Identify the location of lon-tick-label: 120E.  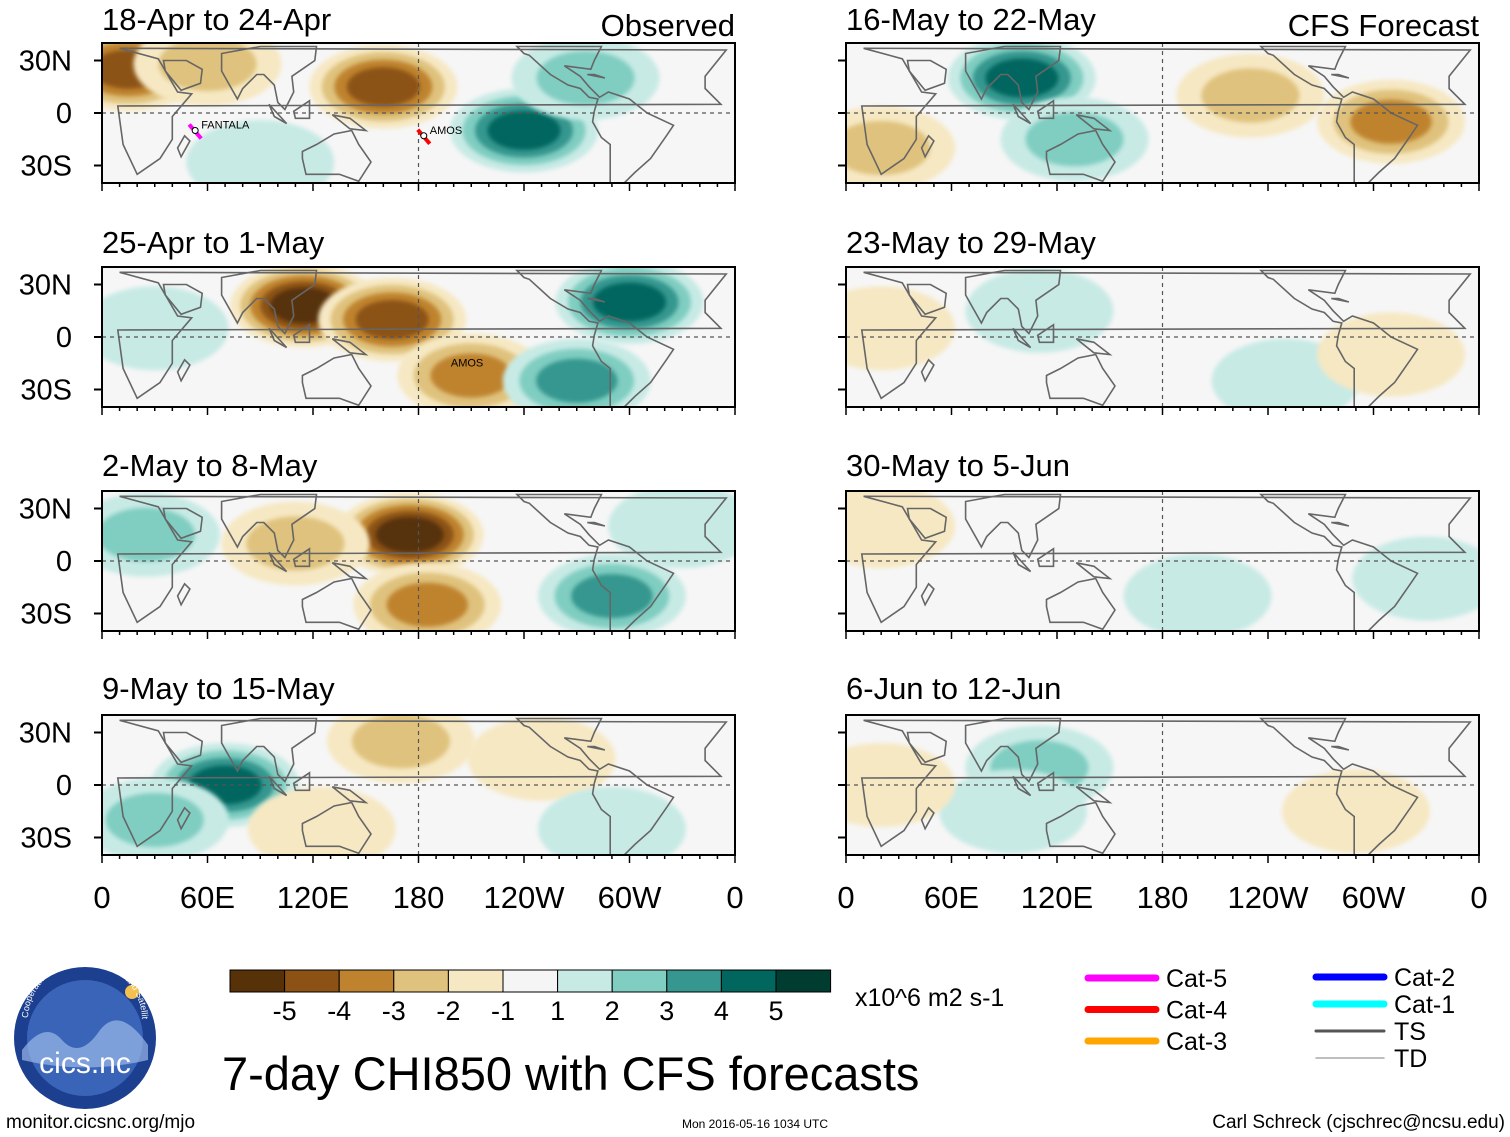
(313, 897).